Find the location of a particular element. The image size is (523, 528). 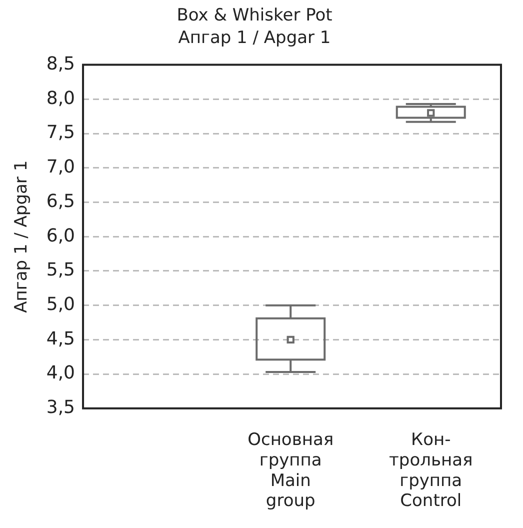

y-tick-label: 5,5 is located at coordinates (61, 270).